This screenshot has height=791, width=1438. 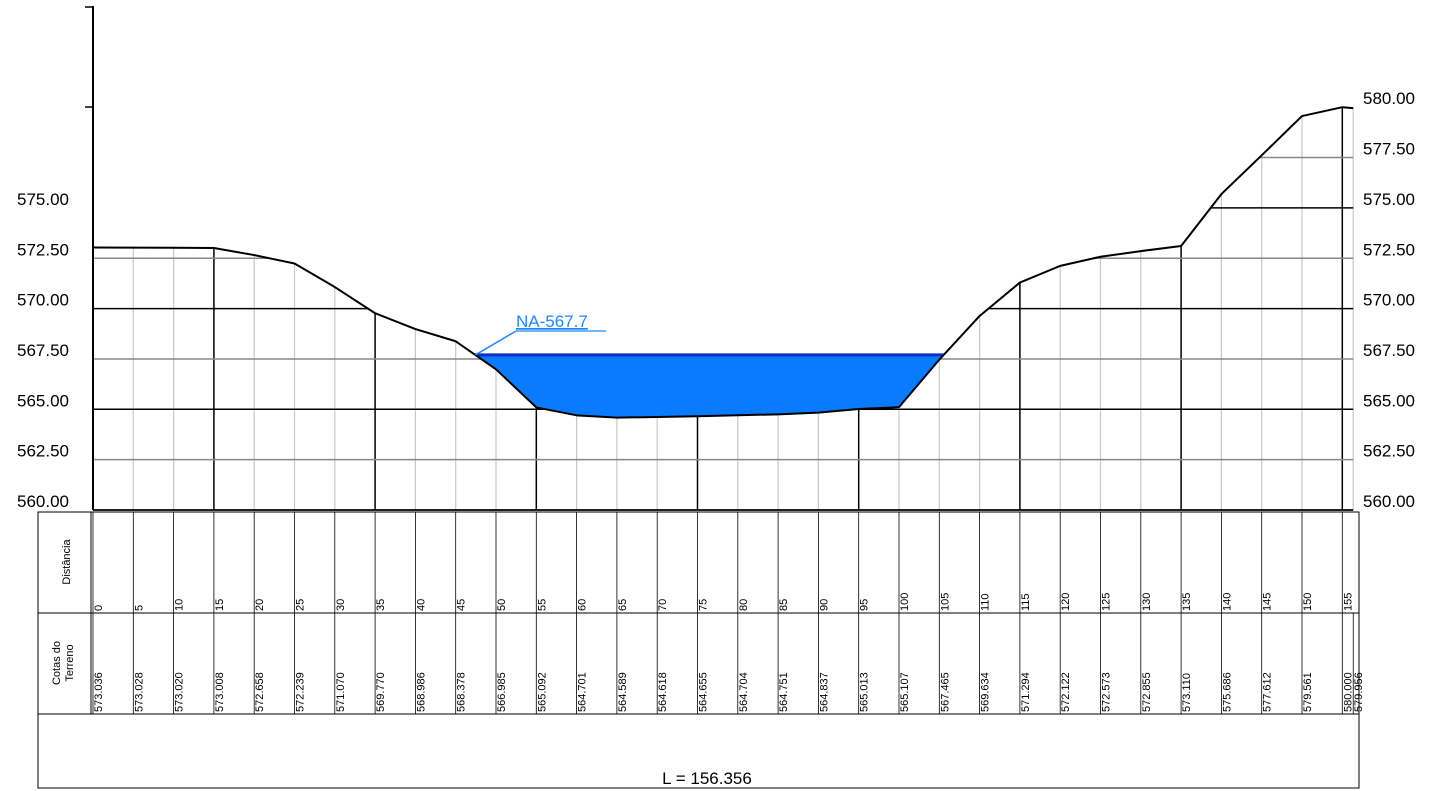 I want to click on elevation-value: 565.107, so click(x=905, y=692).